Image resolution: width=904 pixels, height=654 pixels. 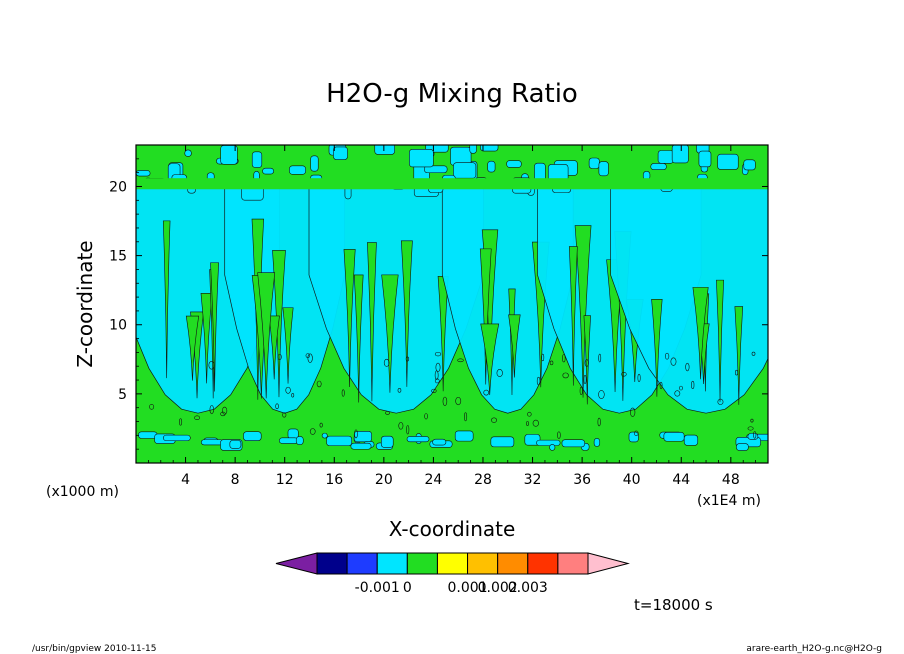 I want to click on colorbar-label: 0, so click(x=407, y=588).